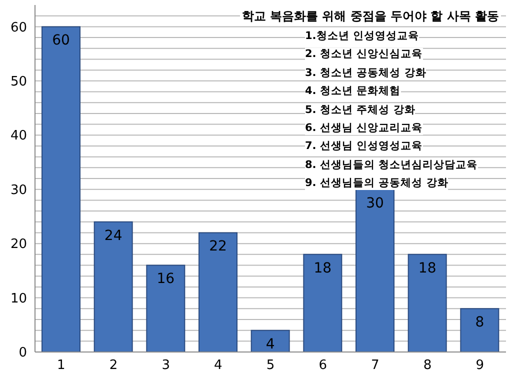 The image size is (511, 390). What do you see at coordinates (480, 366) in the screenshot?
I see `x-tick-label: 9` at bounding box center [480, 366].